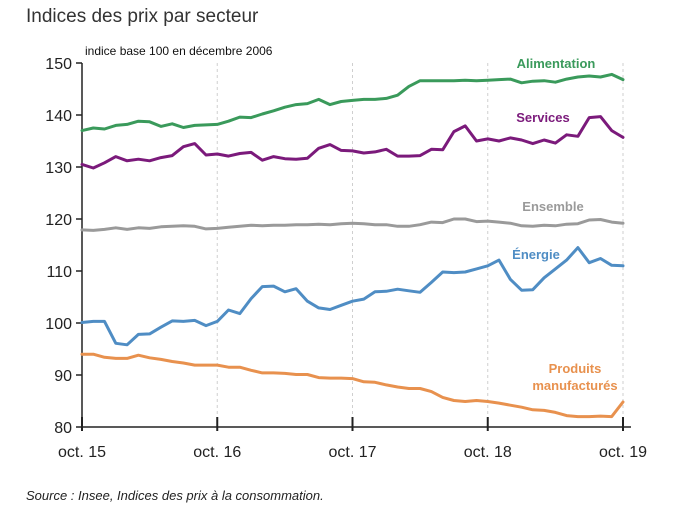 The image size is (696, 520). Describe the element at coordinates (58, 220) in the screenshot. I see `y-tick-label: 120` at that location.